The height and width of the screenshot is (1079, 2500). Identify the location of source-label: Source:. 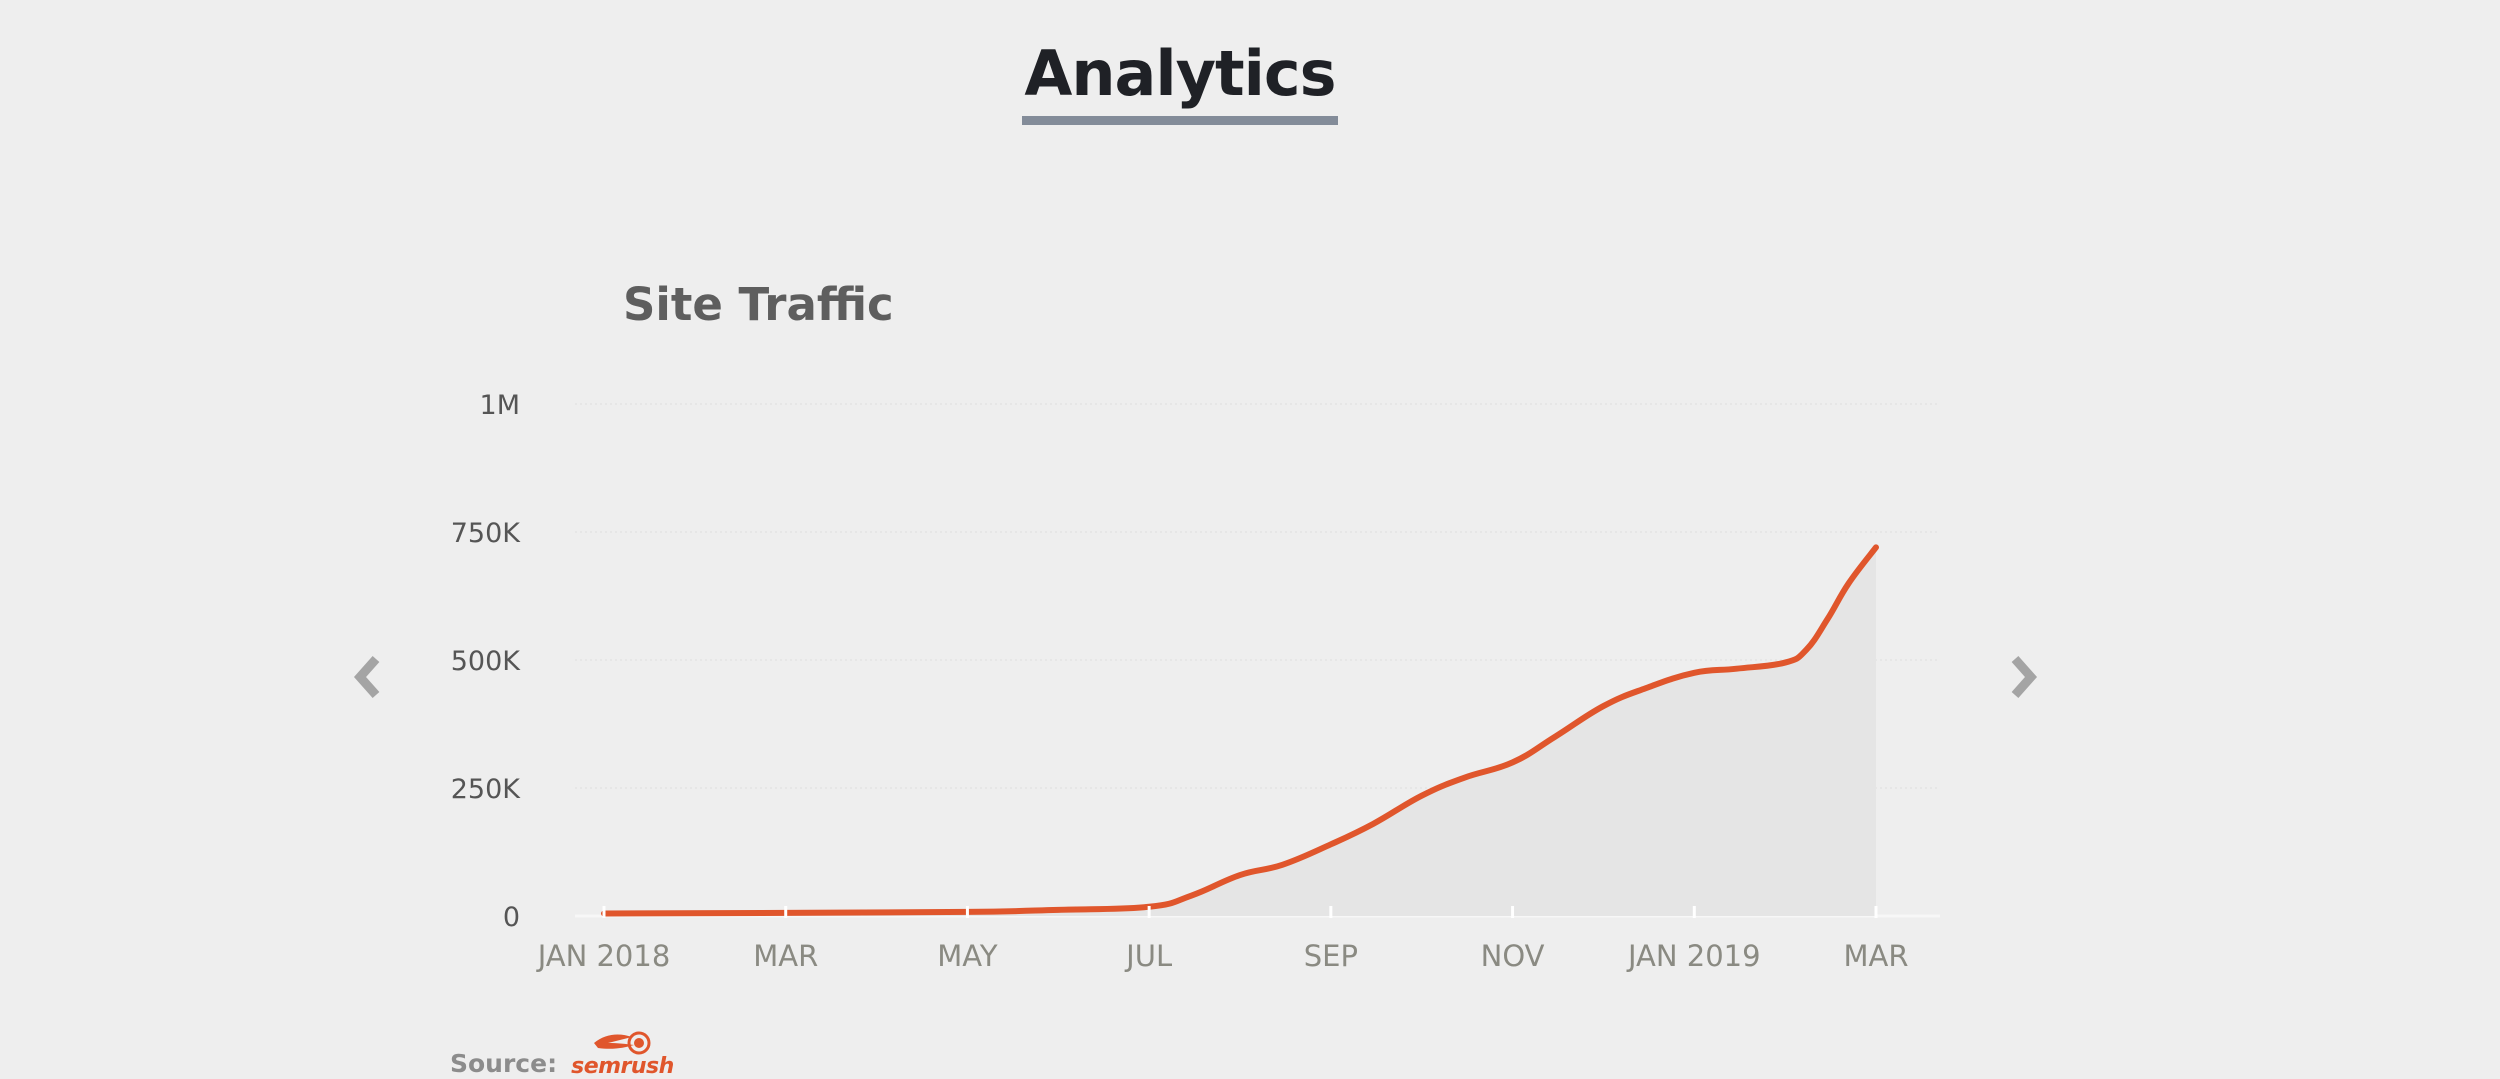
(504, 1063).